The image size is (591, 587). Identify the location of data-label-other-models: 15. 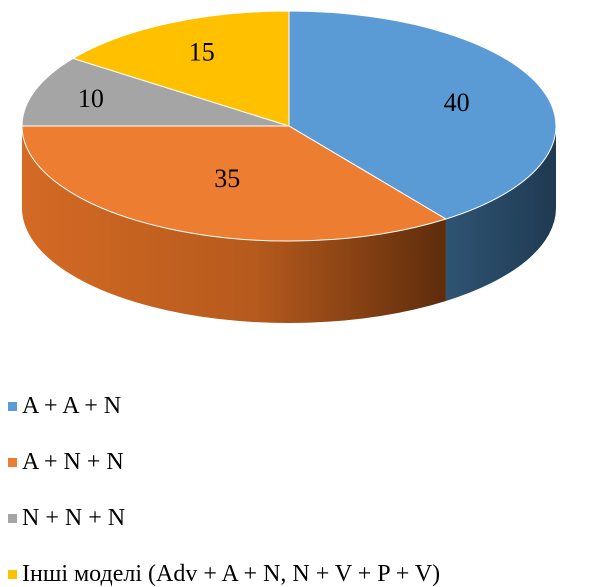
(202, 52).